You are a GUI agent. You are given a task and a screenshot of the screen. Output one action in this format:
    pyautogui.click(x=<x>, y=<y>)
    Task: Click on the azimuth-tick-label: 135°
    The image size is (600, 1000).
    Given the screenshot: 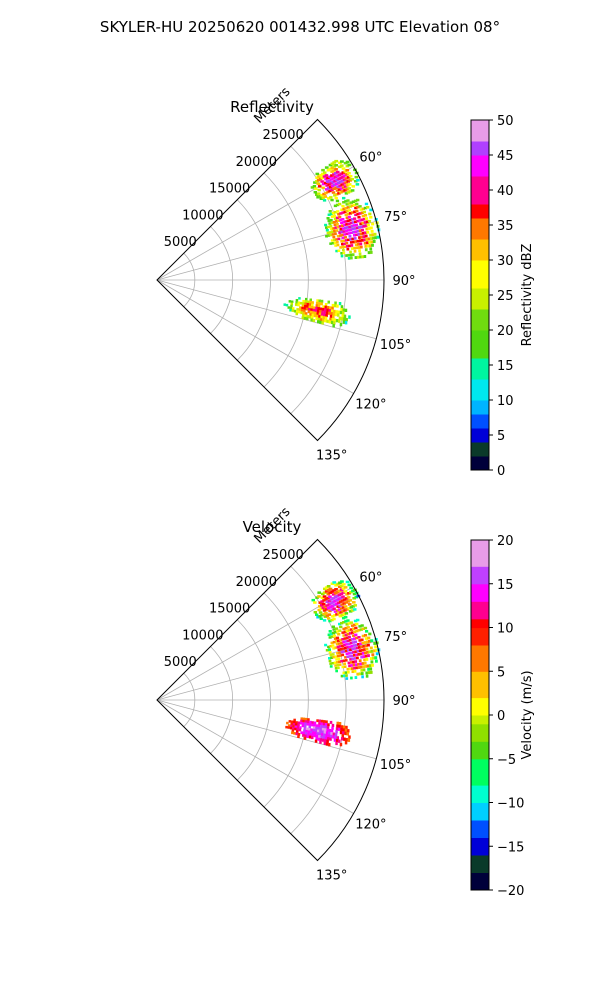 What is the action you would take?
    pyautogui.click(x=331, y=876)
    